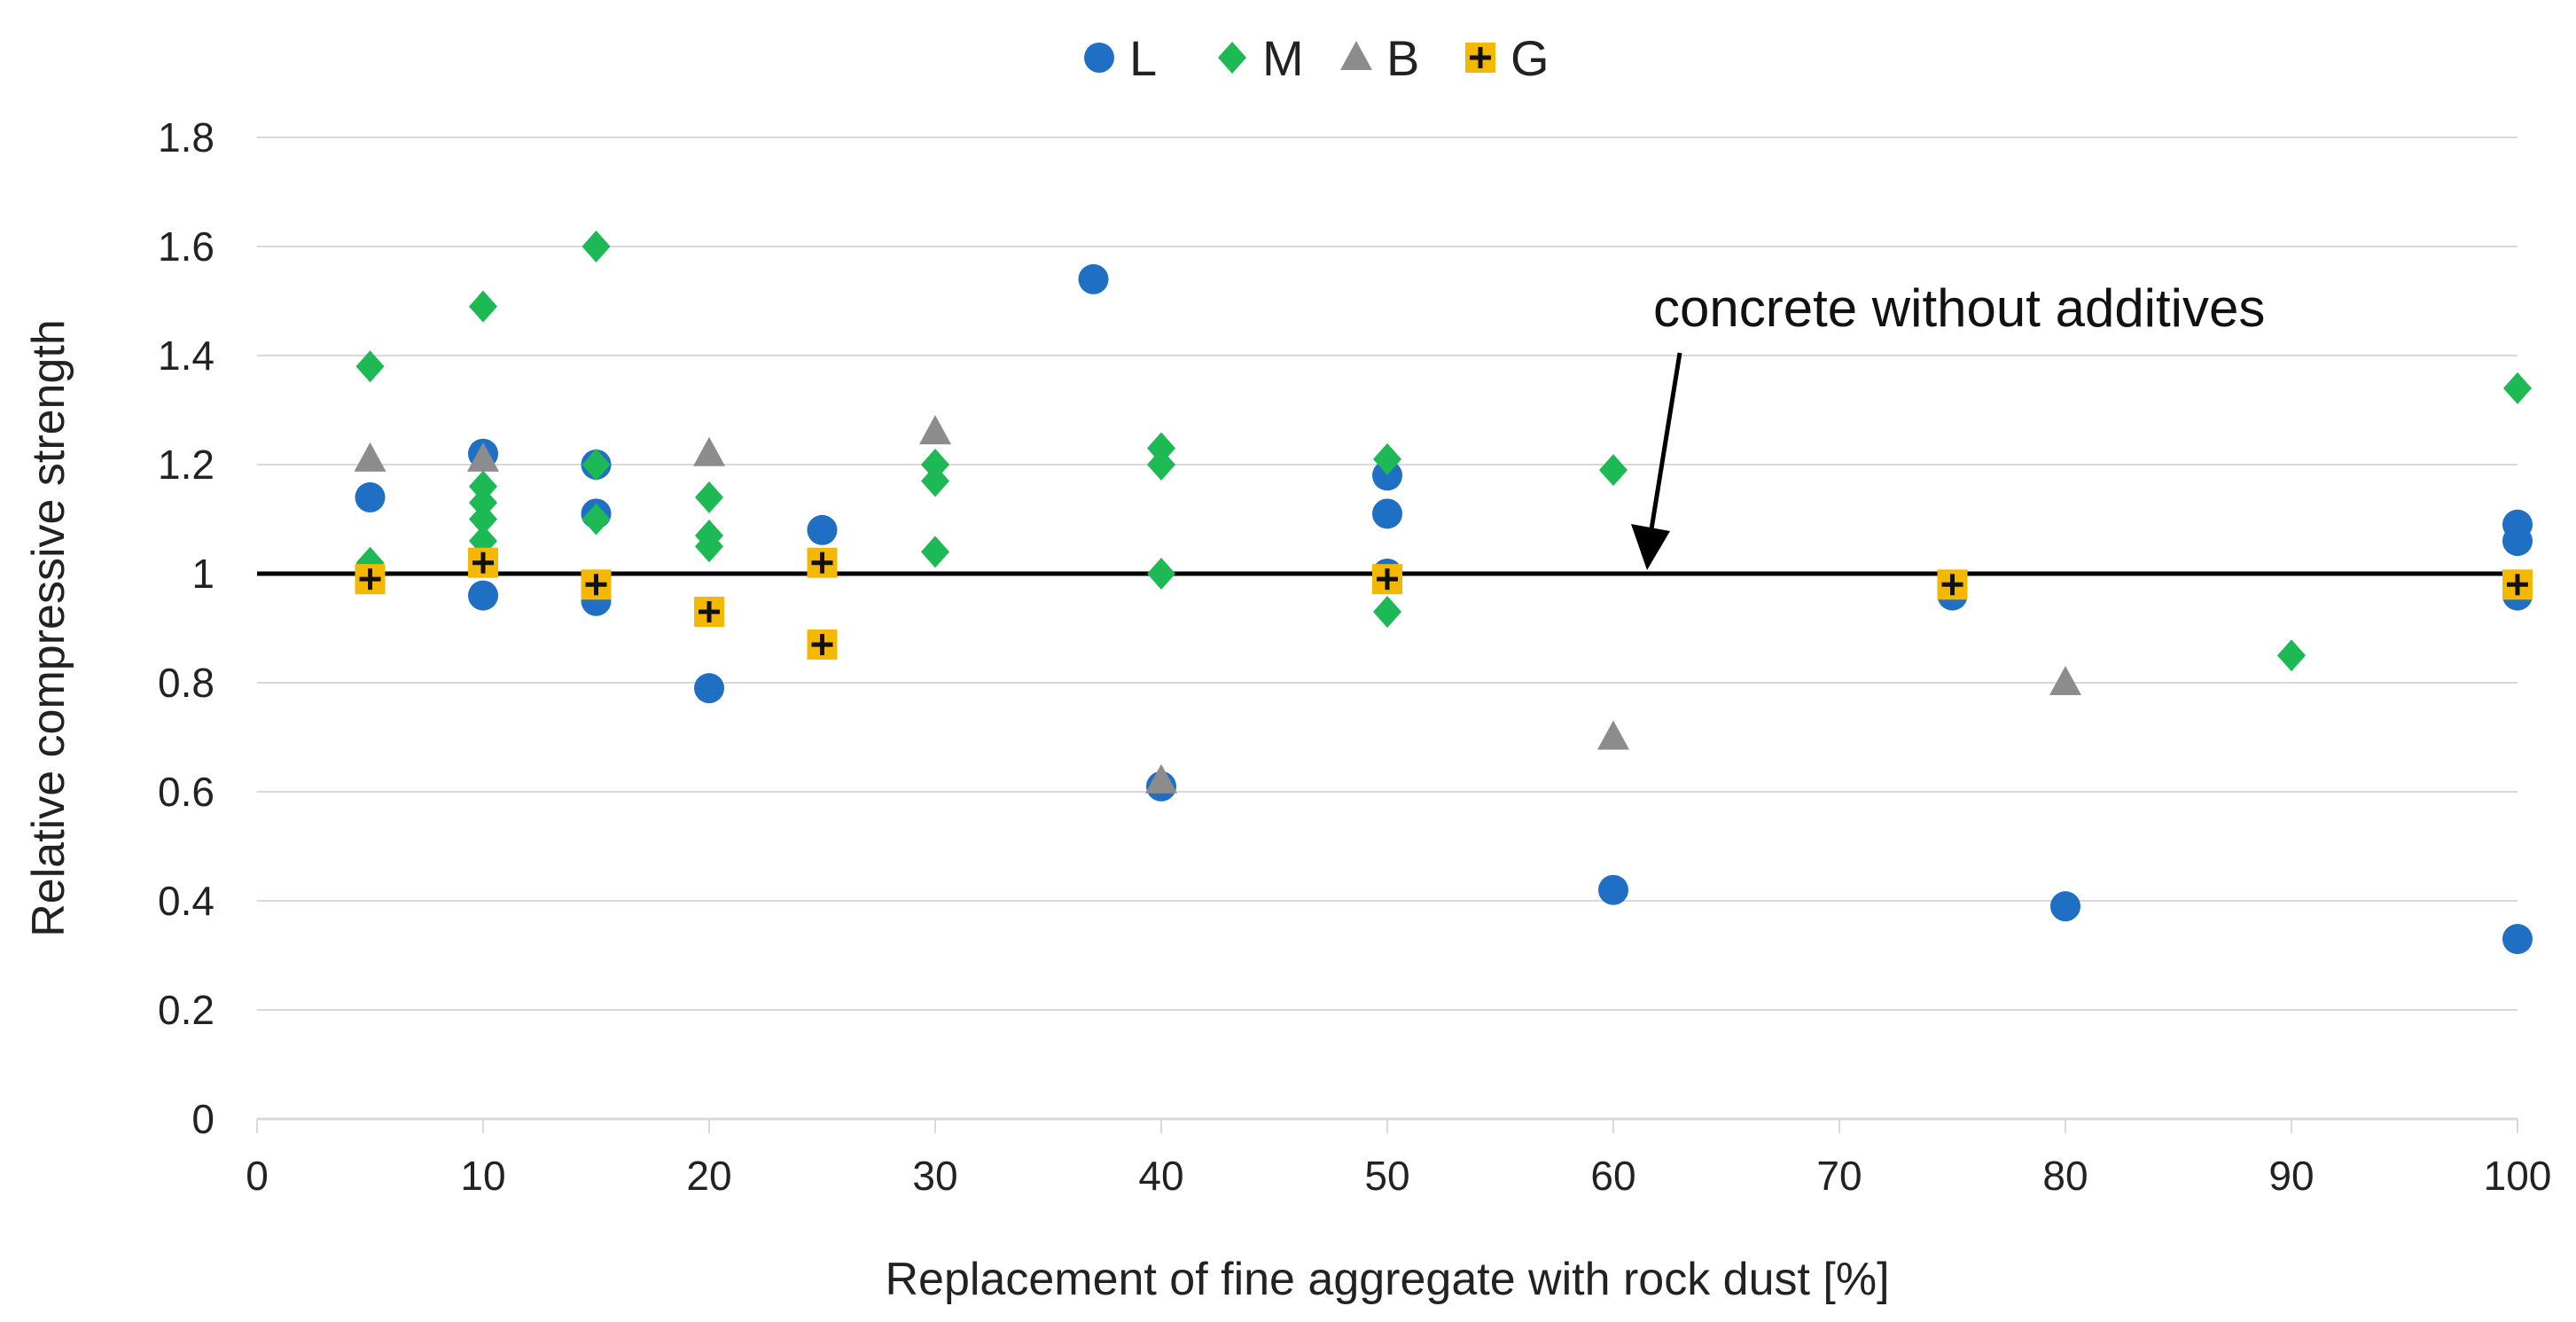  Describe the element at coordinates (203, 1119) in the screenshot. I see `y-tick-label: 0` at that location.